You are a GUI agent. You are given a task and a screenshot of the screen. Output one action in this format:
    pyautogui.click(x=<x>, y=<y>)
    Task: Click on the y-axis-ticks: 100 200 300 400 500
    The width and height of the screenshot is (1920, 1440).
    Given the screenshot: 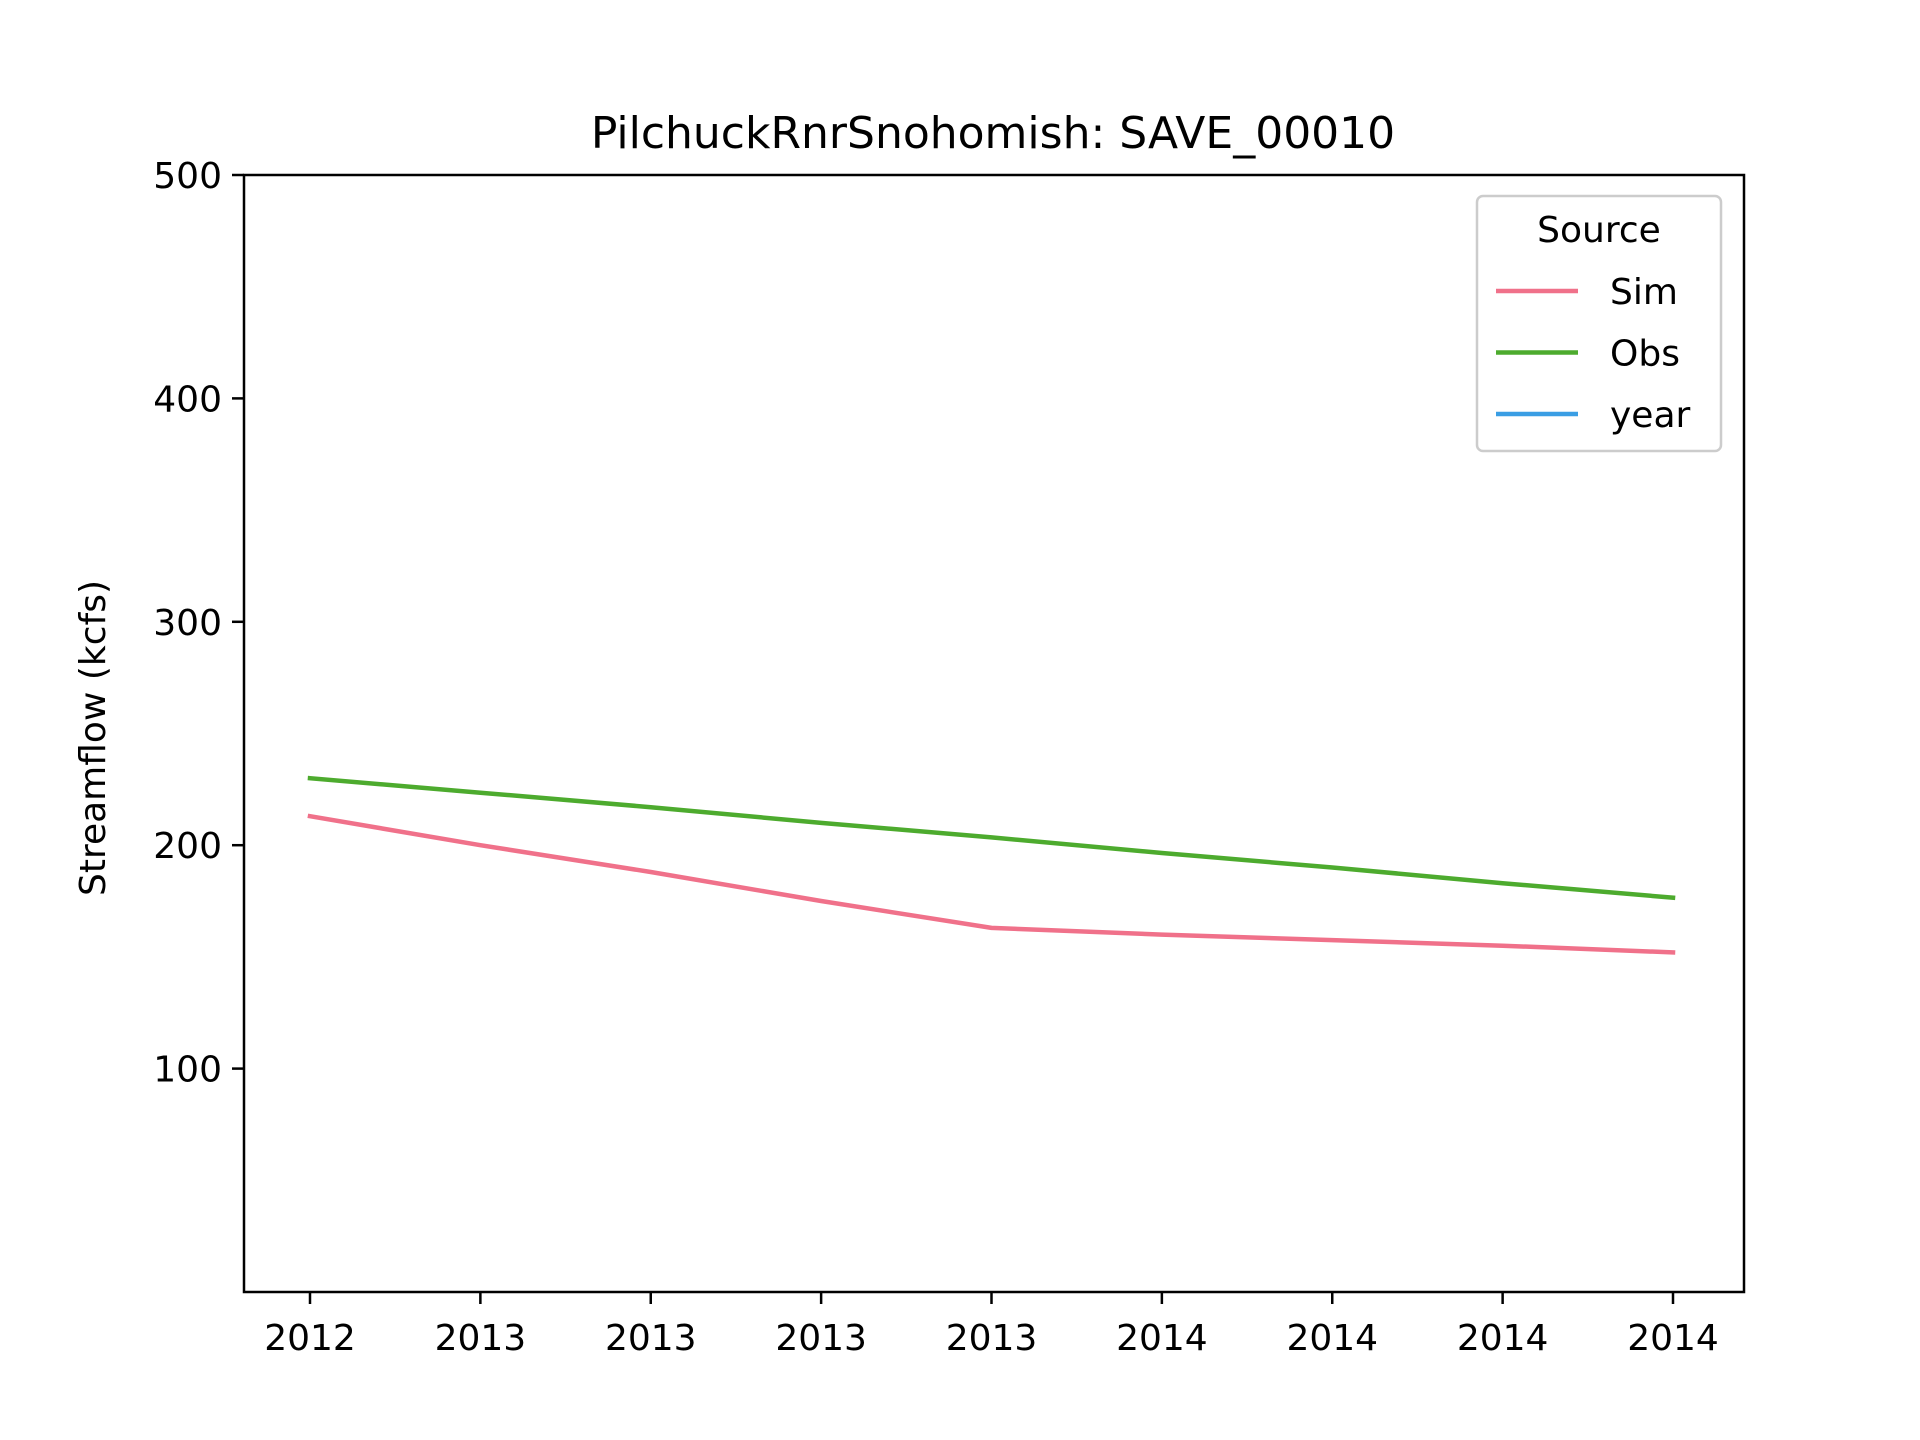 What is the action you would take?
    pyautogui.click(x=198, y=623)
    